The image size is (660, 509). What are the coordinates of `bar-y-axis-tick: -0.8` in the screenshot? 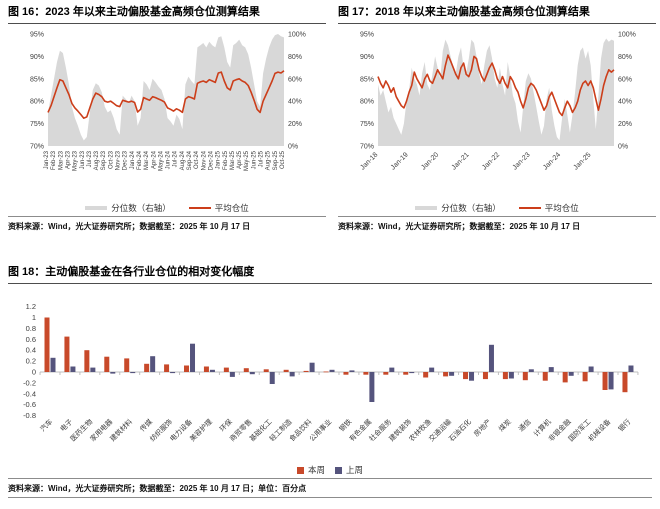 It's located at (29, 415).